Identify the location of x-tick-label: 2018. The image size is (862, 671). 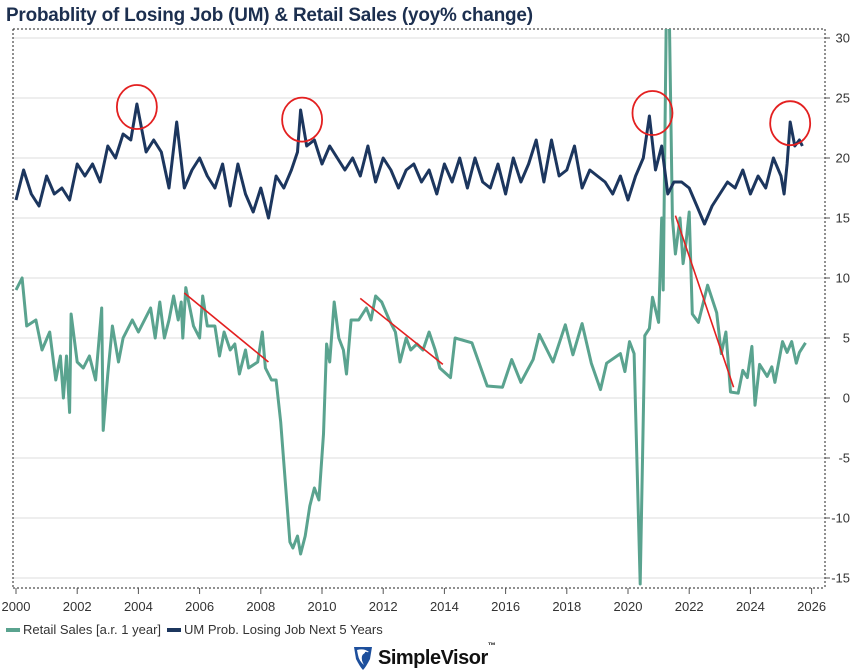
(566, 606).